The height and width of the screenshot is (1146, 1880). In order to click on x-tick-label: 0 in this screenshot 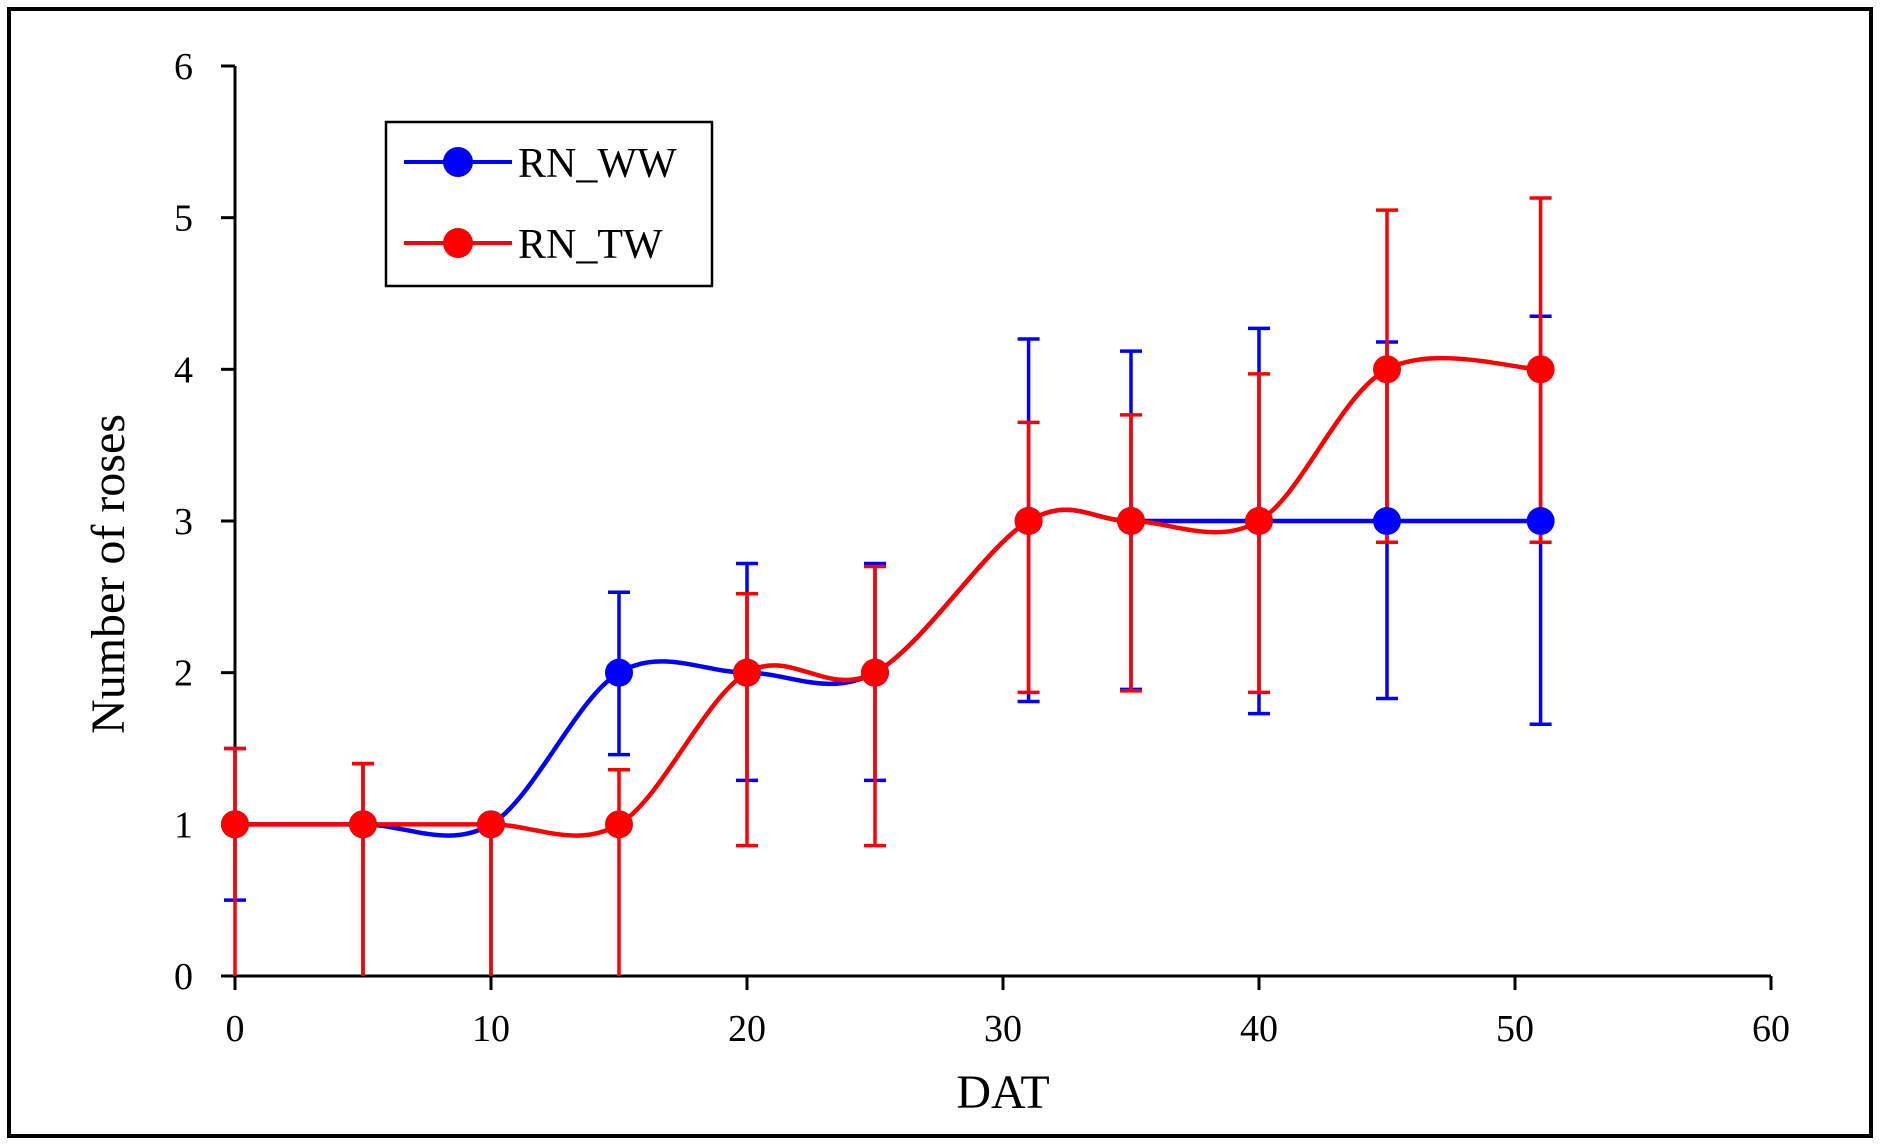, I will do `click(235, 1029)`.